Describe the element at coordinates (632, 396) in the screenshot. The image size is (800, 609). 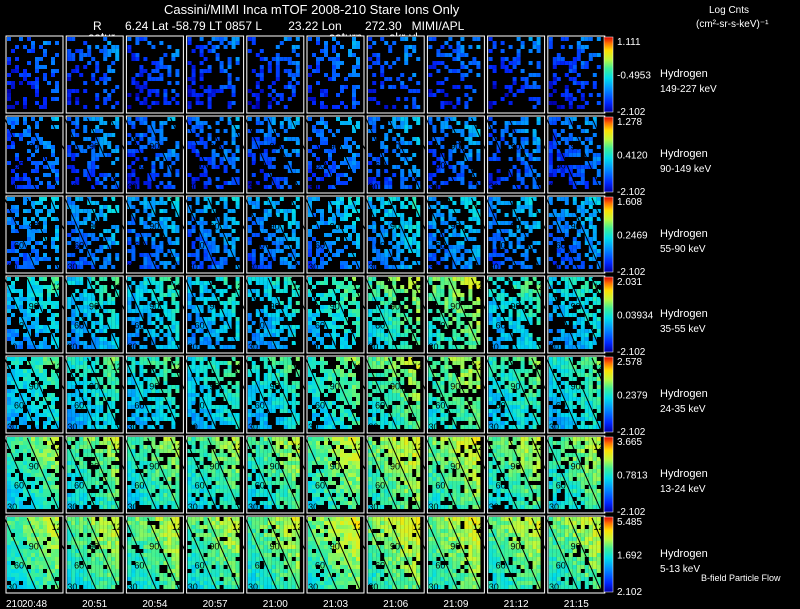
I see `colorbar-mid: 0.2379` at that location.